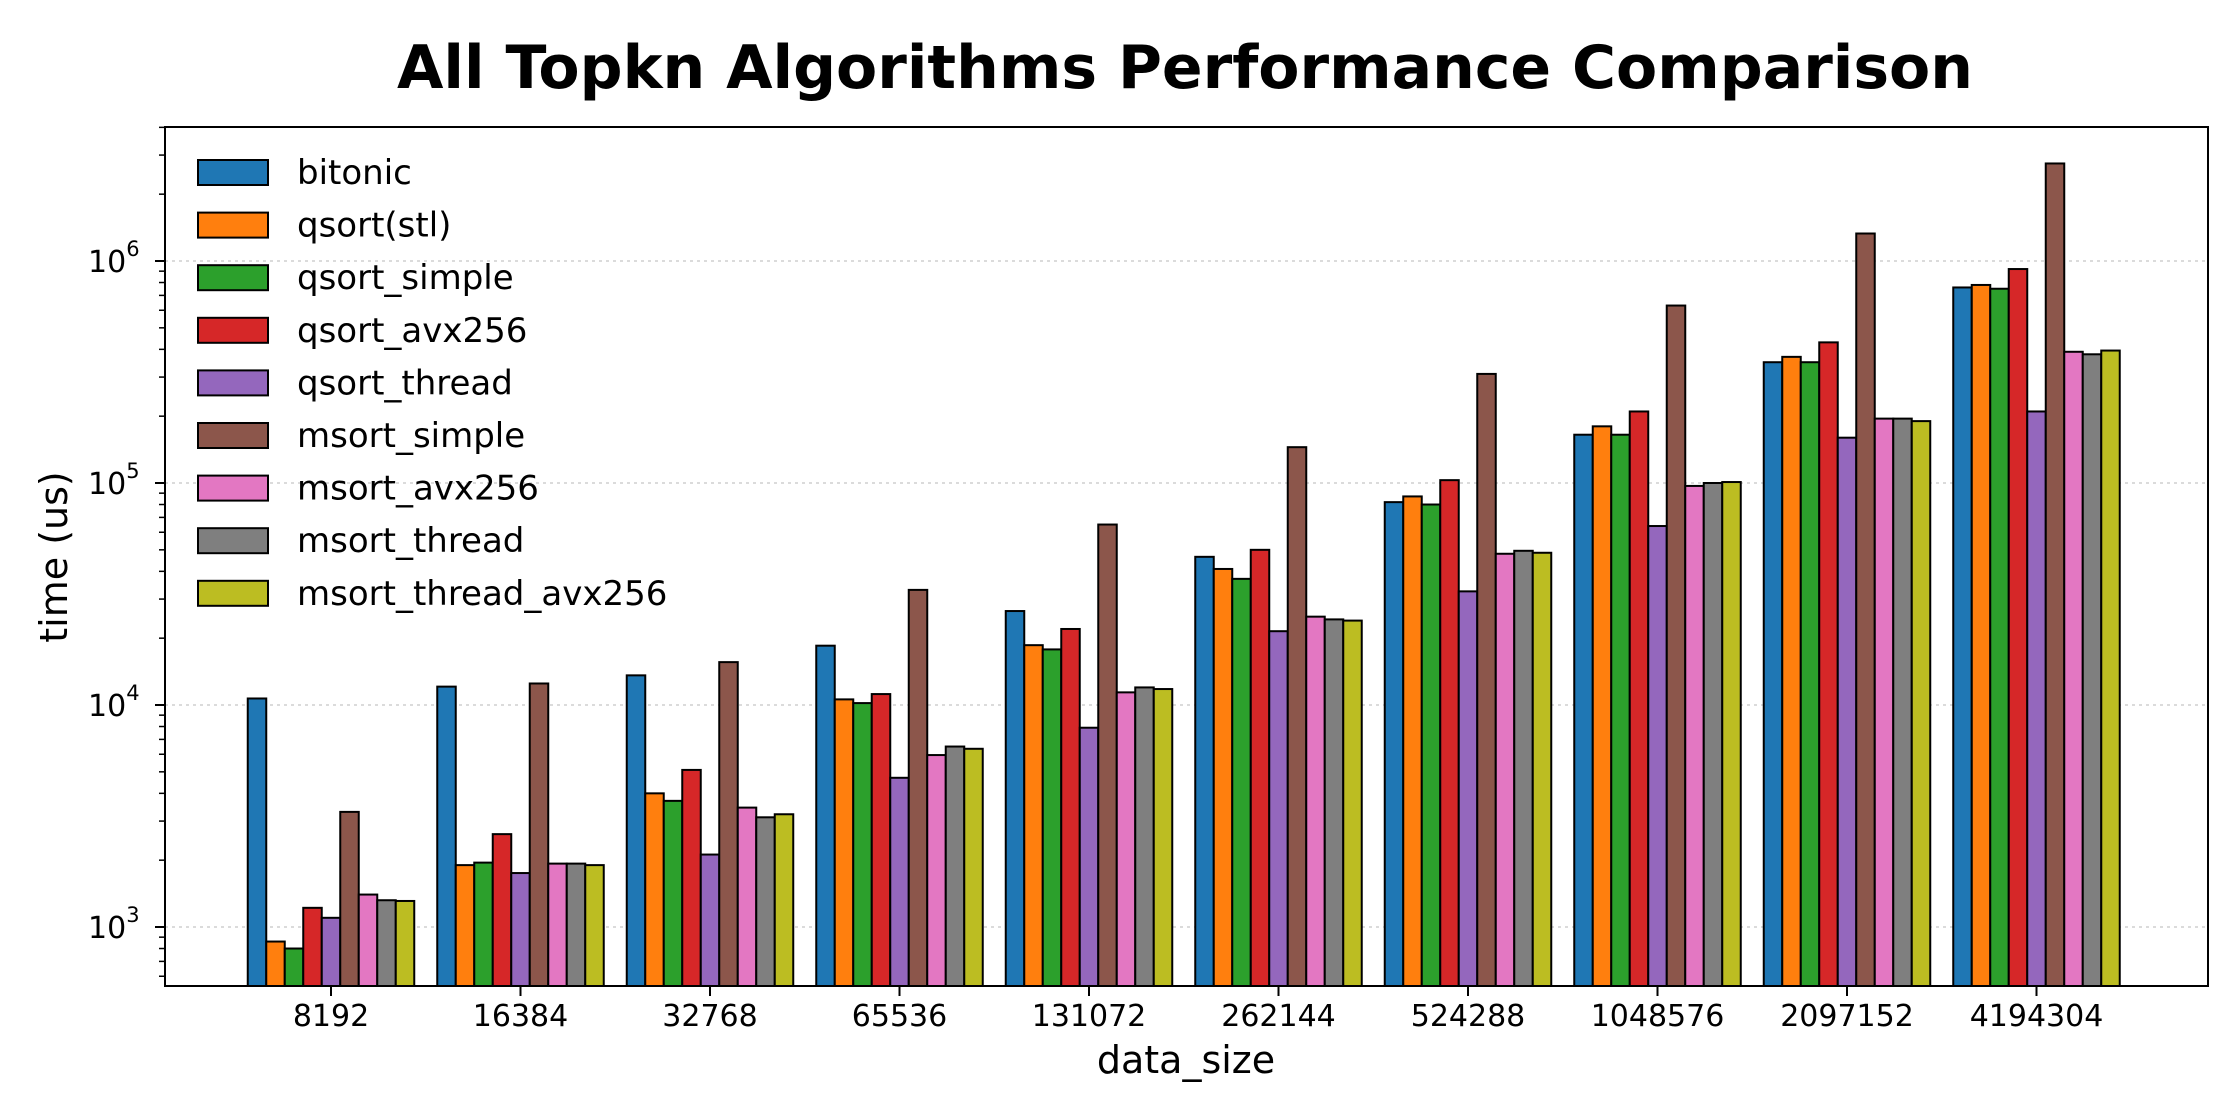  I want to click on bar-qsort-stl--524288, so click(1412, 741).